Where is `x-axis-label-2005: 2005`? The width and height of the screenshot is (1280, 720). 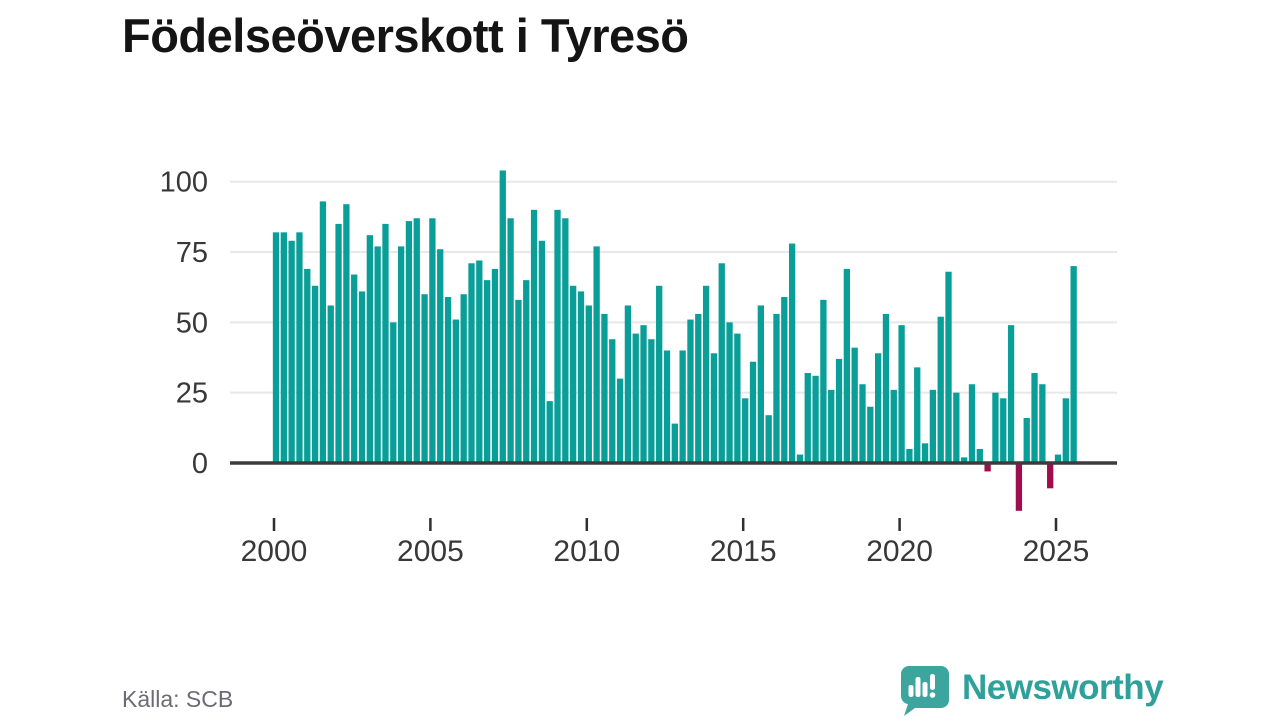
x-axis-label-2005: 2005 is located at coordinates (430, 551).